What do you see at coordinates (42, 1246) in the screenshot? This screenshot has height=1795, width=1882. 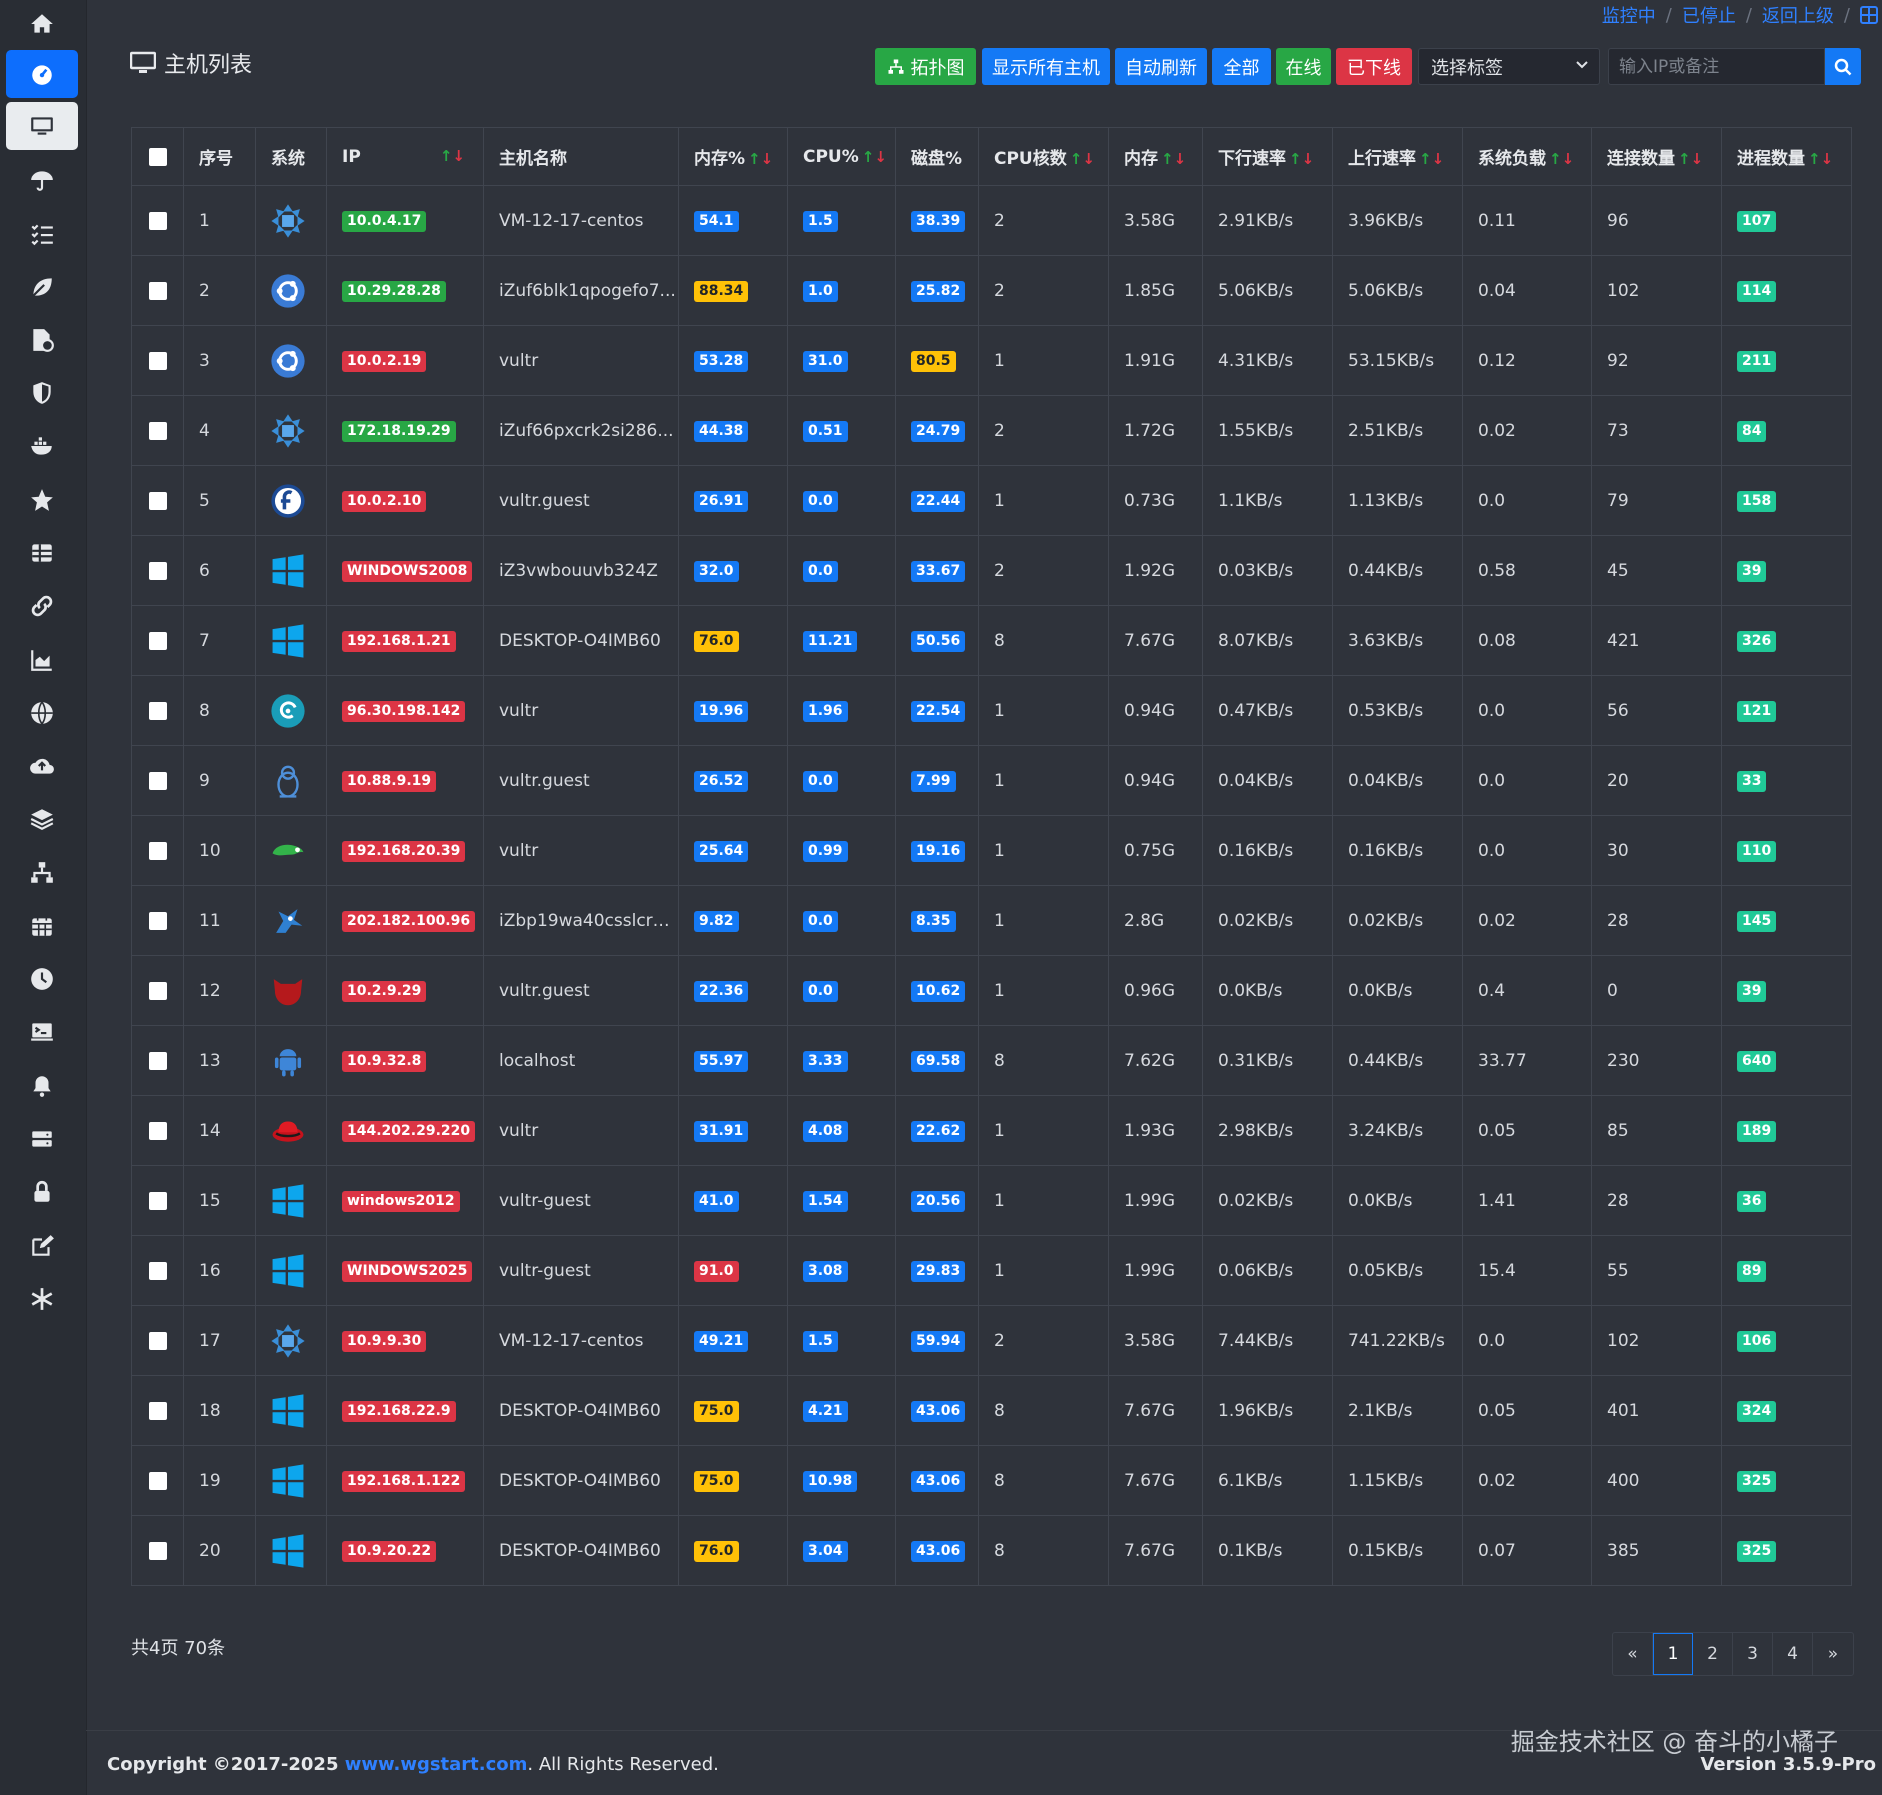 I see `sidebar-item-edit` at bounding box center [42, 1246].